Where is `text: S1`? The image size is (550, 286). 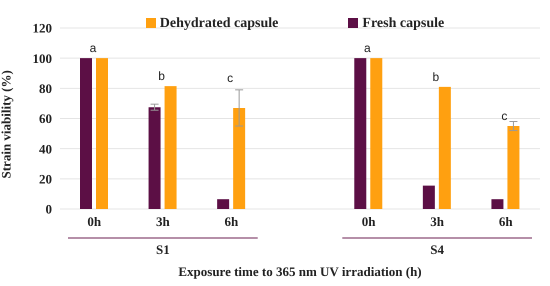
text: S1 is located at coordinates (163, 249).